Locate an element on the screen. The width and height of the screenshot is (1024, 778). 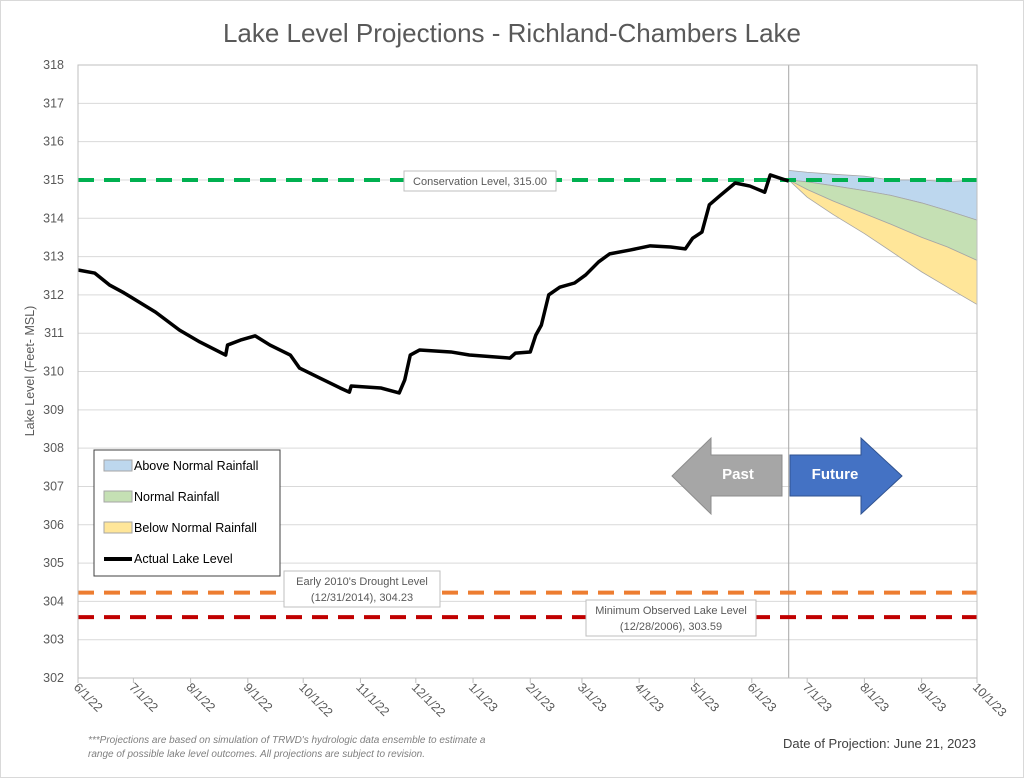
legend-swatch-above-normal is located at coordinates (118, 465).